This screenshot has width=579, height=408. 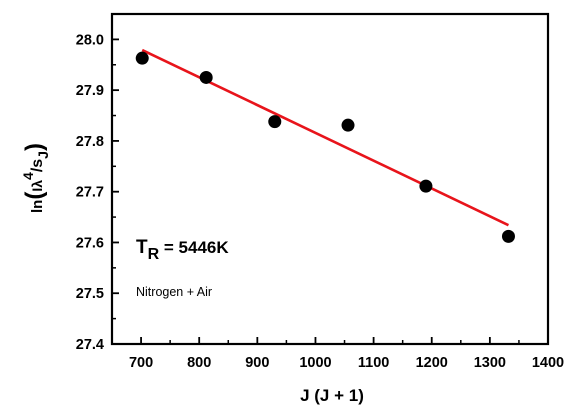 I want to click on gas-annotation: Nitrogen + Air, so click(x=174, y=292).